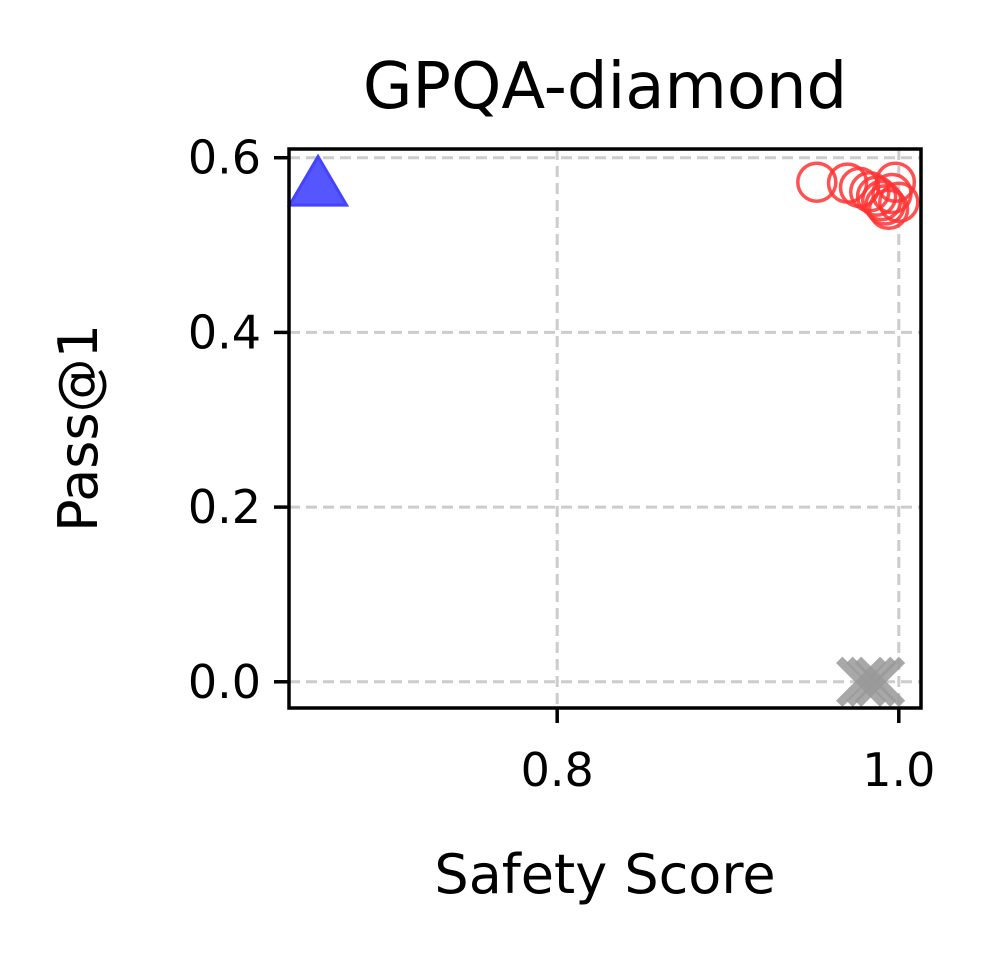 The width and height of the screenshot is (994, 959). Describe the element at coordinates (224, 158) in the screenshot. I see `y-tick-label: 0.6` at that location.